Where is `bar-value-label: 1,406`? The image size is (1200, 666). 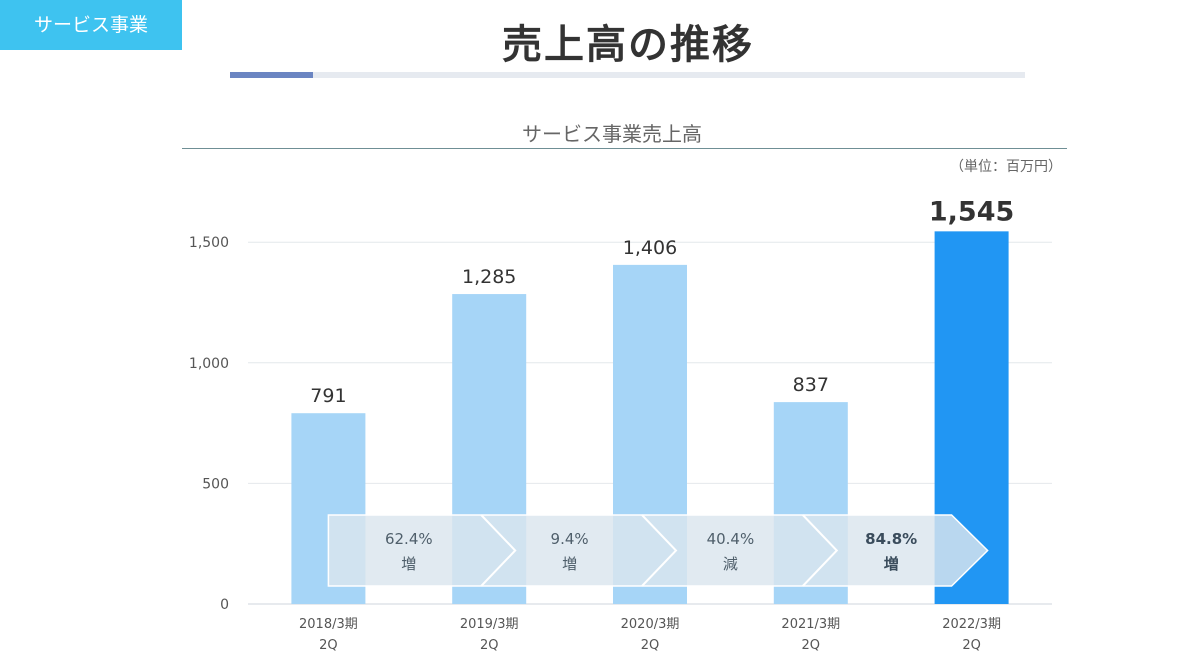
bar-value-label: 1,406 is located at coordinates (650, 248).